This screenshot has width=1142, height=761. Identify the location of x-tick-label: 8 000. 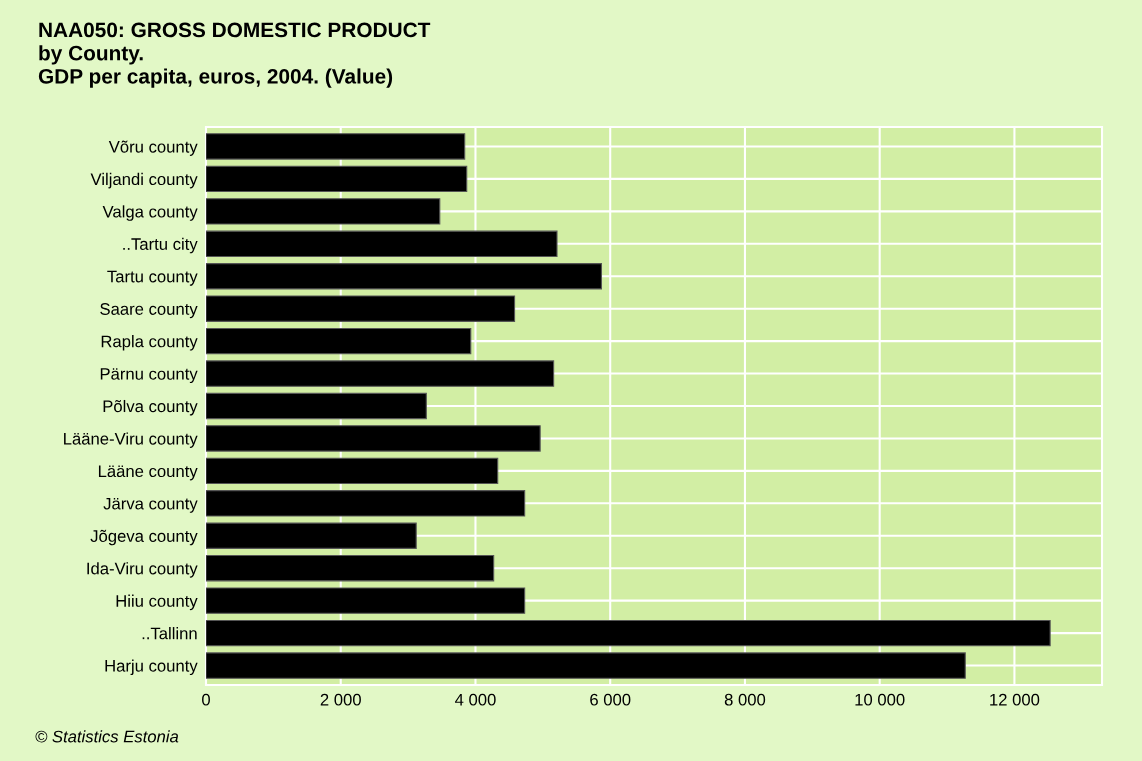
(745, 699).